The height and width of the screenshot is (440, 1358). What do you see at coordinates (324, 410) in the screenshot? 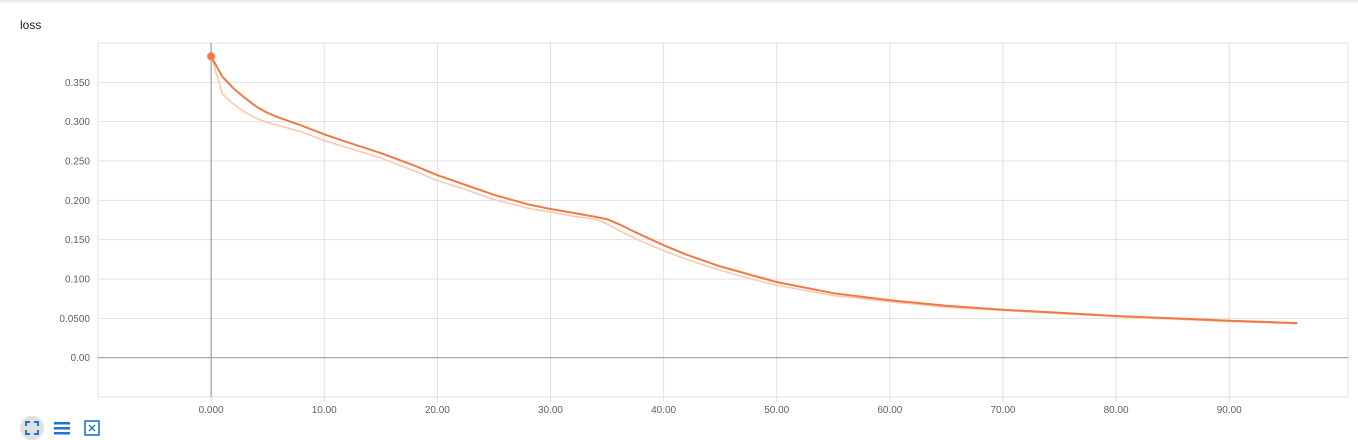
I see `x-tick-label: 10.00` at bounding box center [324, 410].